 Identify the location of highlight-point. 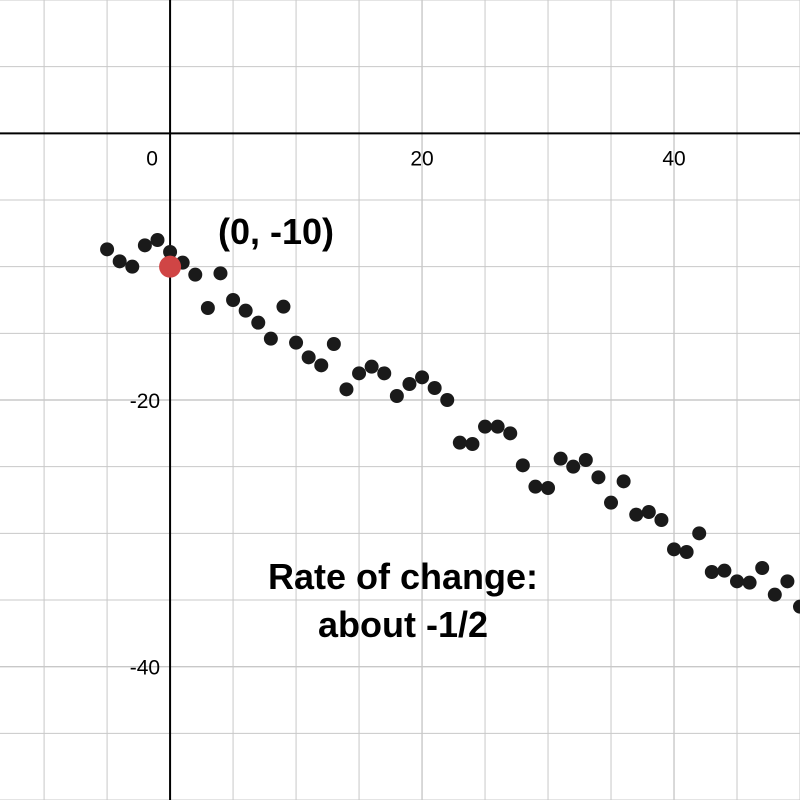
(170, 266).